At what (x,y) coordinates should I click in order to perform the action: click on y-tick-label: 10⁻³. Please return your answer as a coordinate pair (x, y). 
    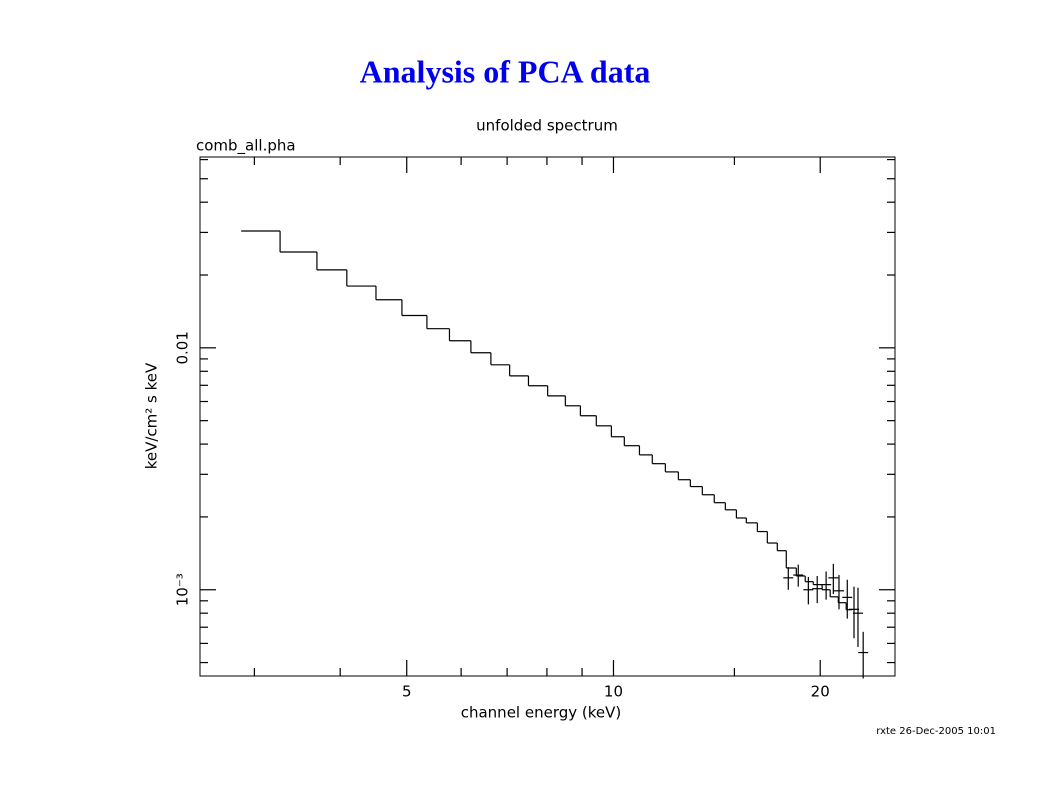
    Looking at the image, I should click on (183, 589).